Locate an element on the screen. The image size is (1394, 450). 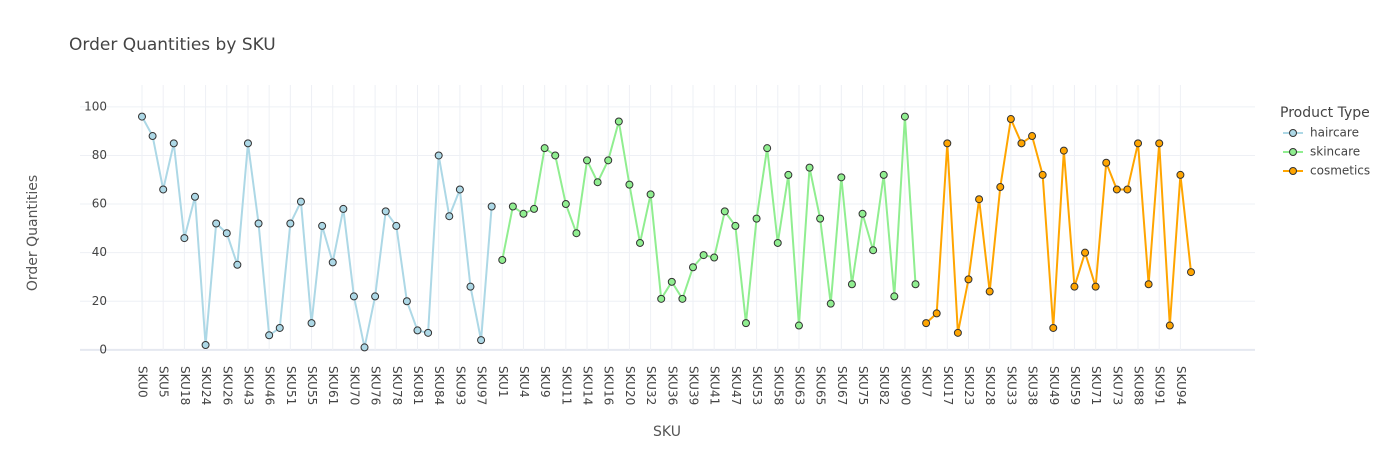
x-axis-title: SKU is located at coordinates (667, 432).